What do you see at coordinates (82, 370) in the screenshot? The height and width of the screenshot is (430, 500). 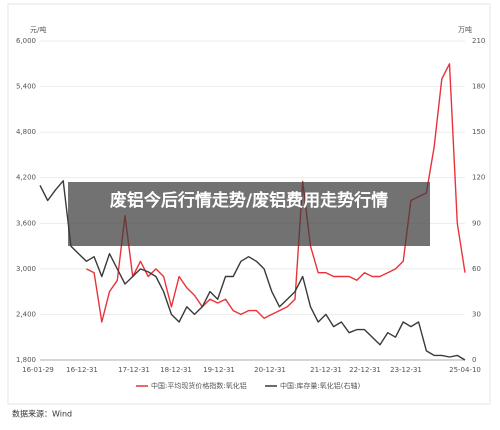 I see `x-tick-label: 16-12-31` at bounding box center [82, 370].